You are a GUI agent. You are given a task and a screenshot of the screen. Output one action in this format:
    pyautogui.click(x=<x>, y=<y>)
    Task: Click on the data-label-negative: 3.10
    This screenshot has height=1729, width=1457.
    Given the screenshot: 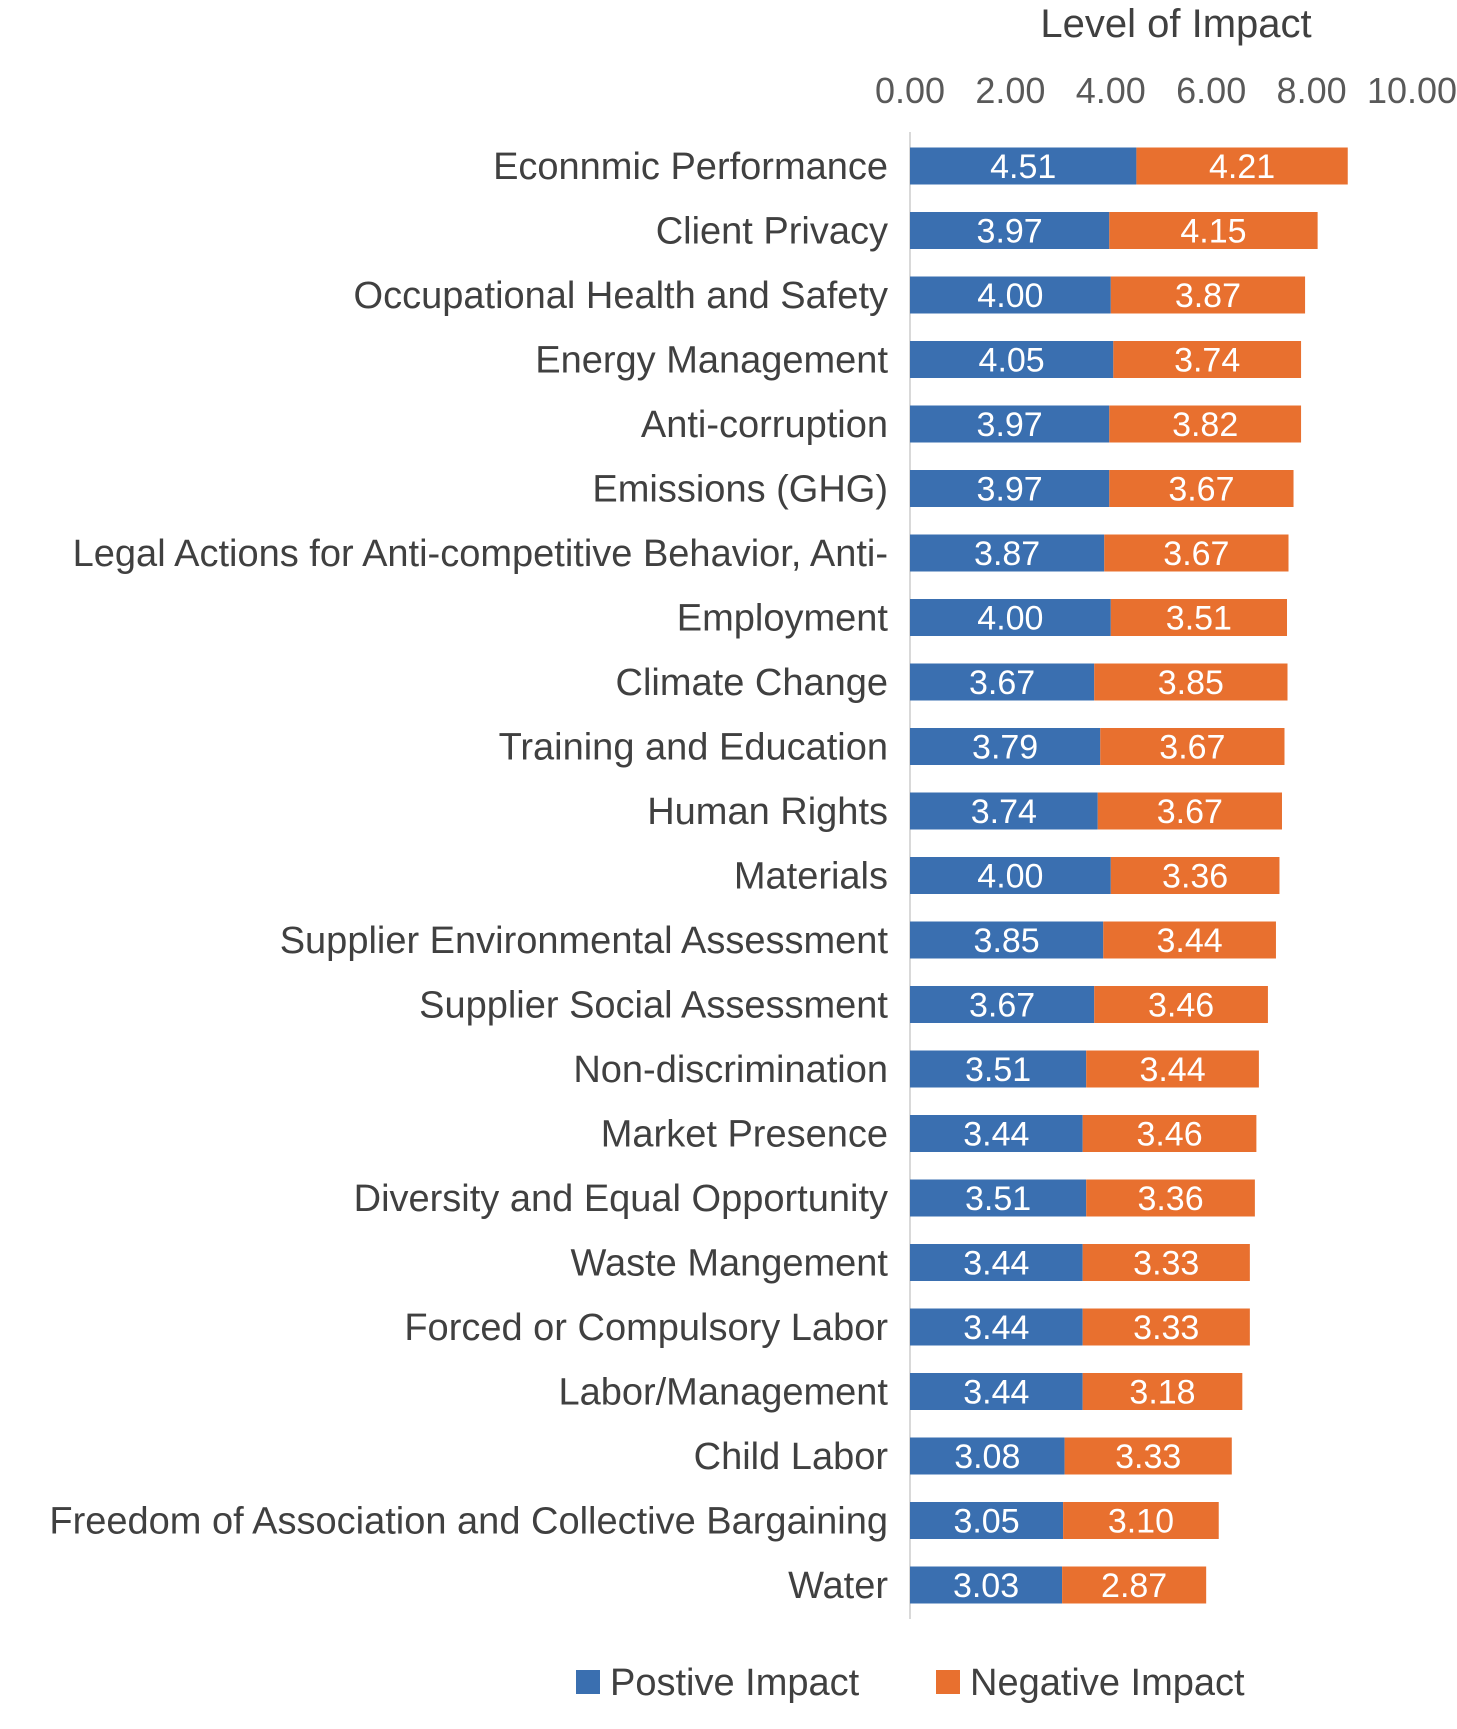 What is the action you would take?
    pyautogui.click(x=1141, y=1522)
    